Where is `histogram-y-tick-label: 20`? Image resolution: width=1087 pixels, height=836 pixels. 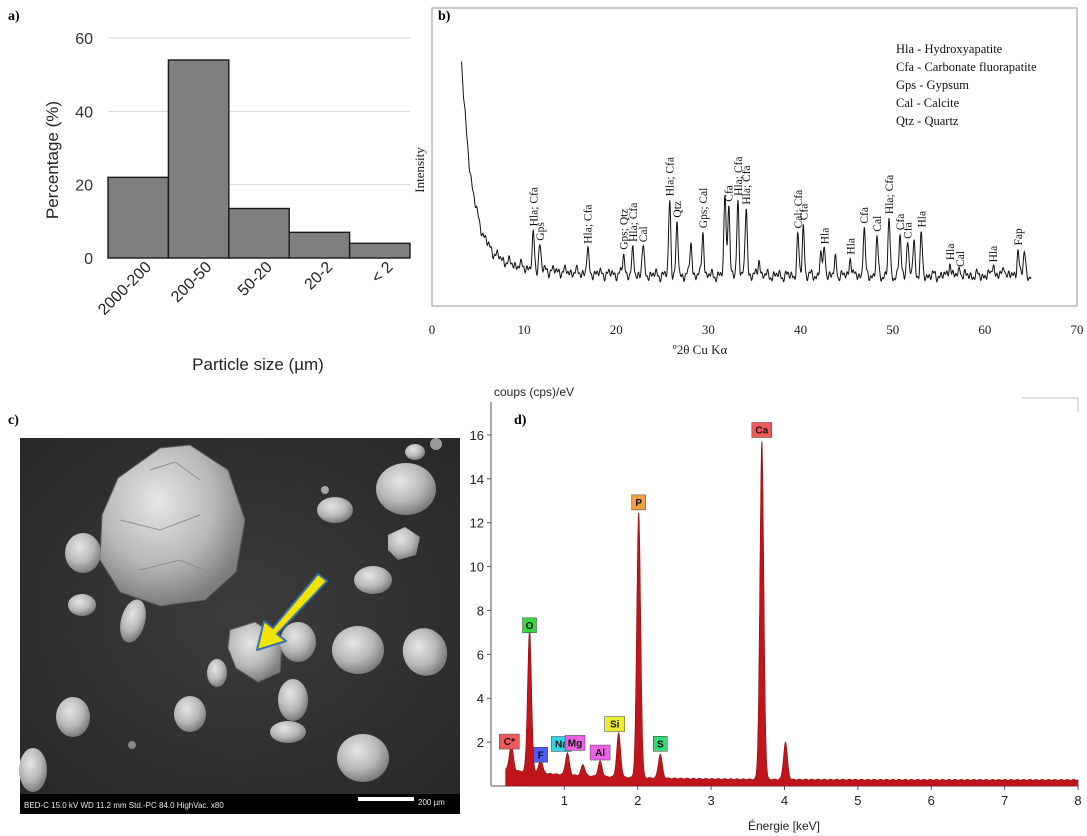
histogram-y-tick-label: 20 is located at coordinates (84, 186).